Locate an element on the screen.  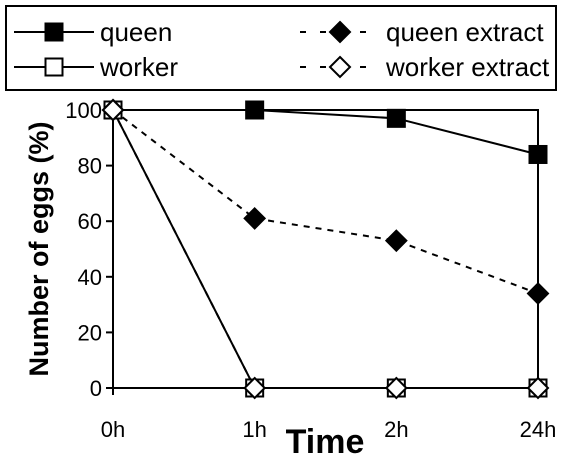
y-tick-label: 60 is located at coordinates (90, 221).